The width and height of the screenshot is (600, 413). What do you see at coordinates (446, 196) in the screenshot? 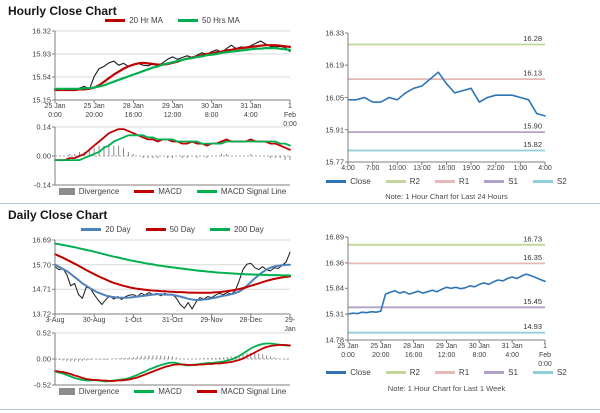
I see `hourly-note: Note: 1 Hour Chart for Last 24 Hours` at bounding box center [446, 196].